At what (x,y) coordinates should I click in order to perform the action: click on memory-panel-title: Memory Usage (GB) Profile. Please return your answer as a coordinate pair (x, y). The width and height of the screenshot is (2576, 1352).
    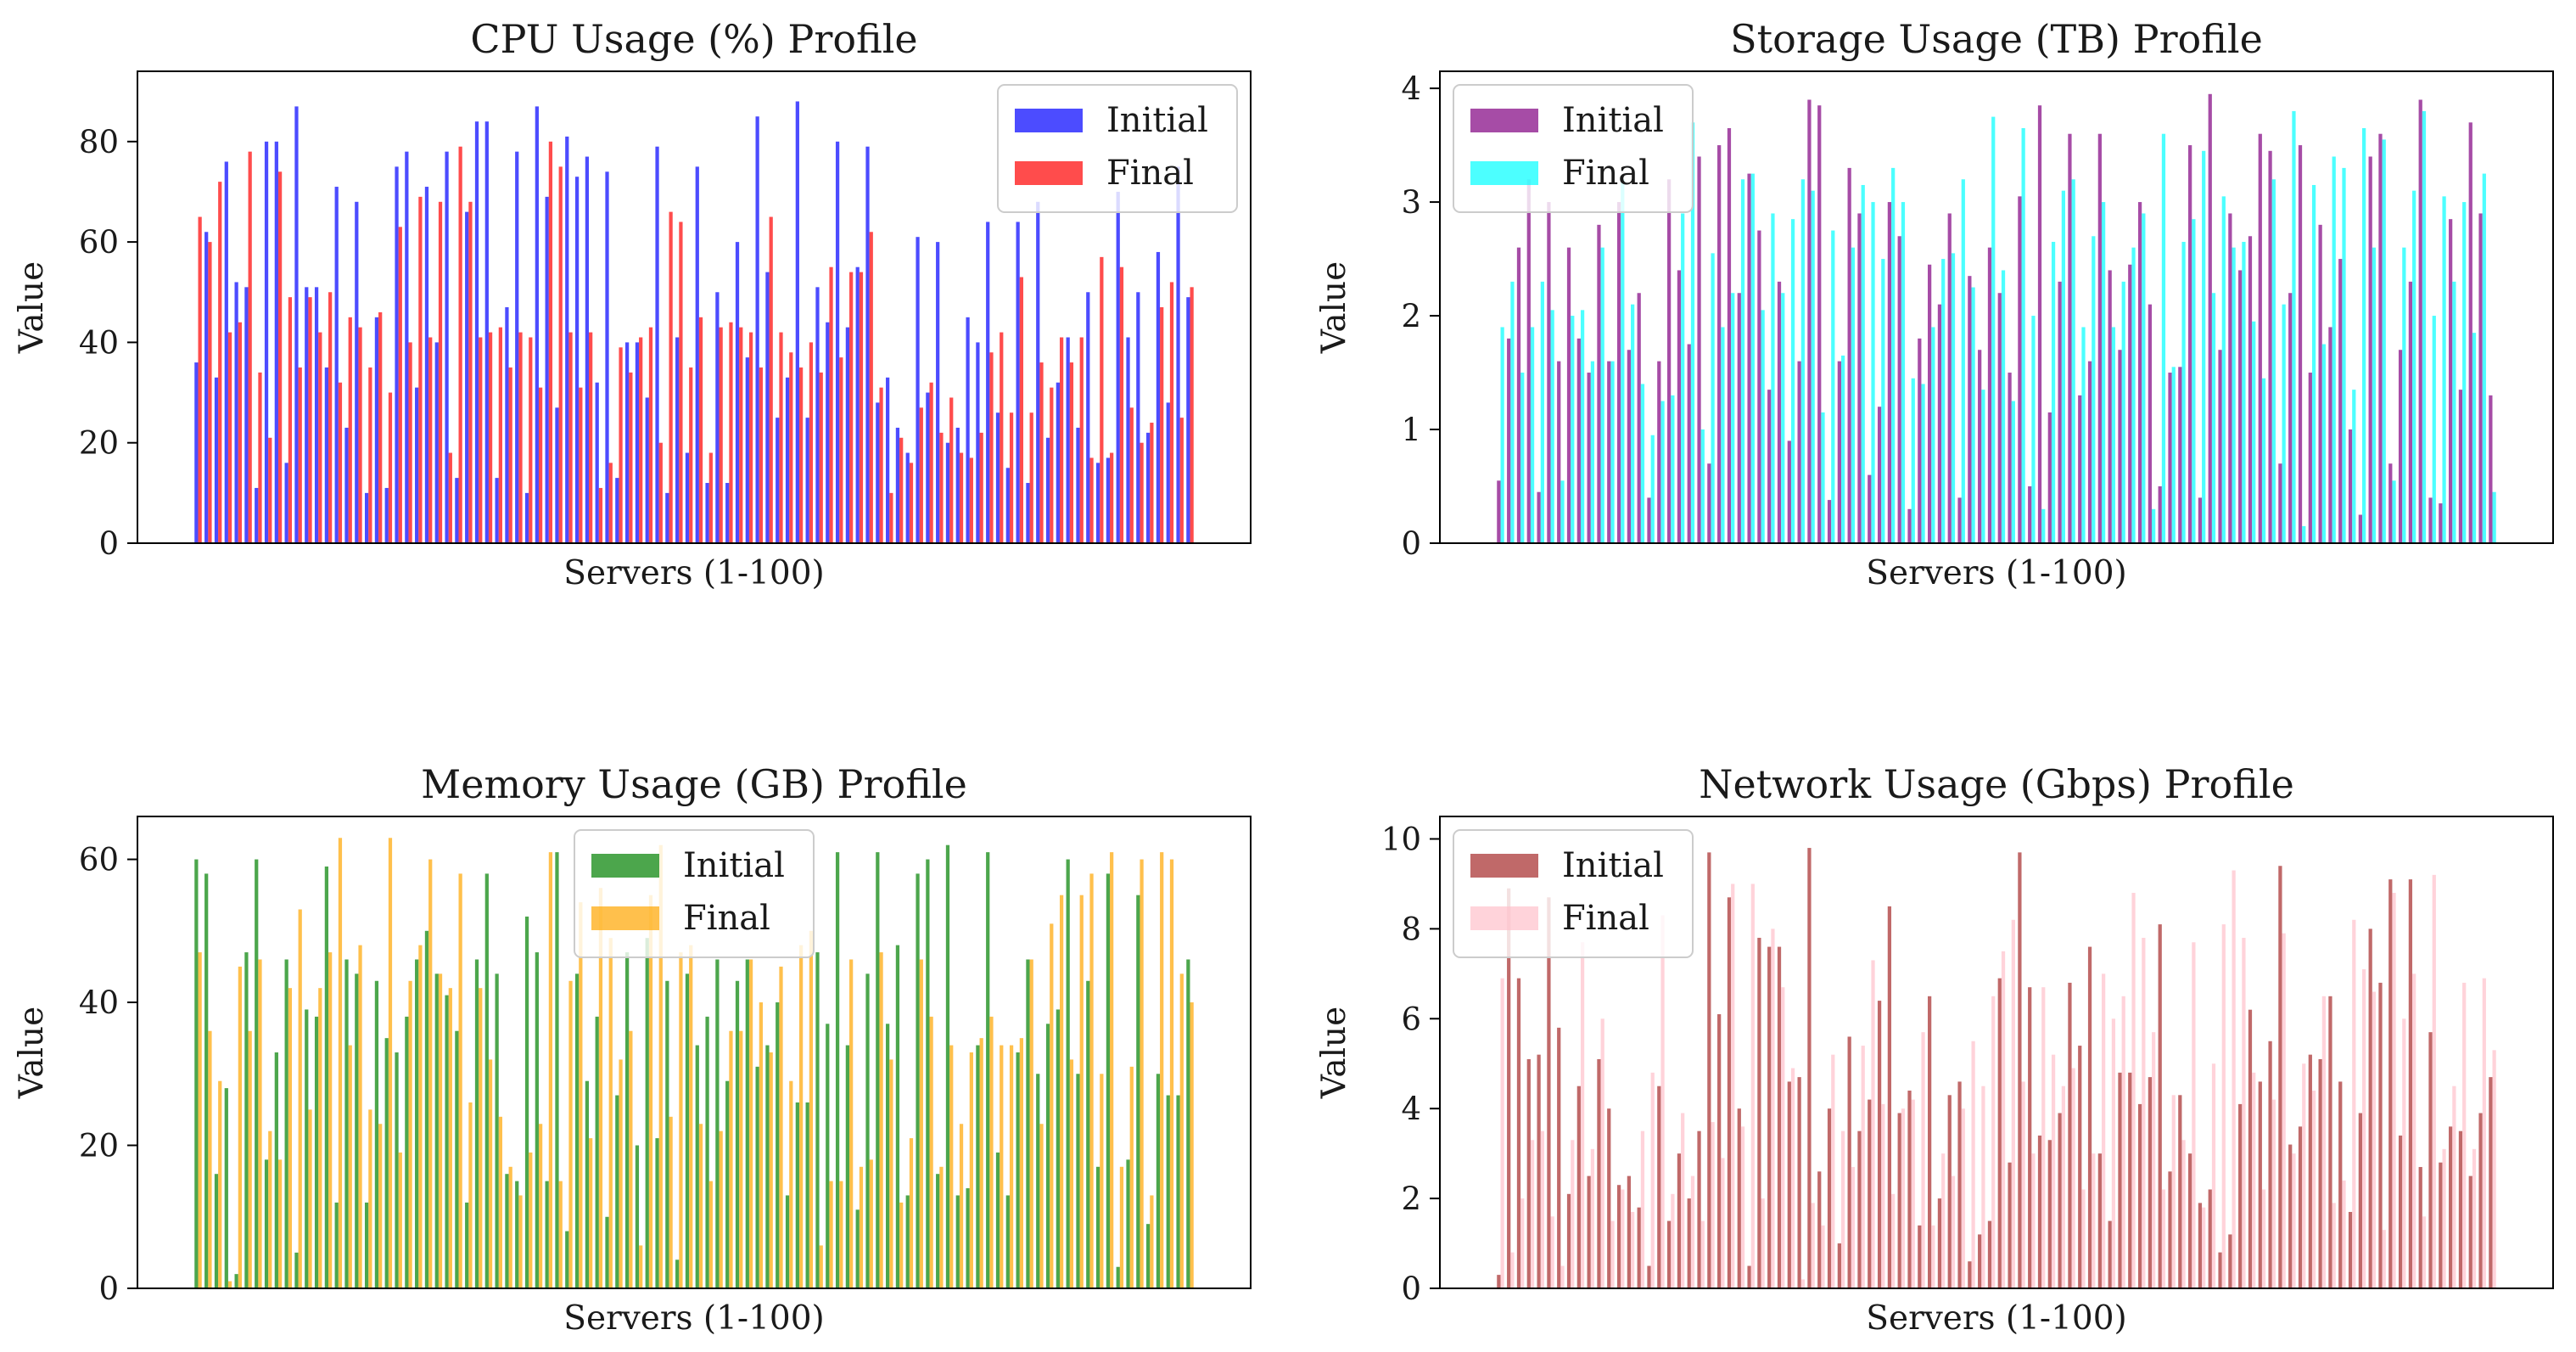
    Looking at the image, I should click on (694, 784).